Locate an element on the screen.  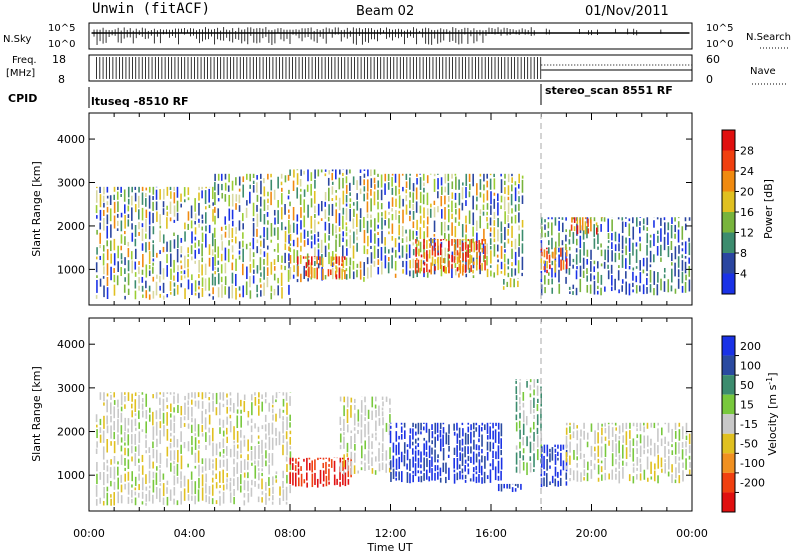
time-axis-labels: 00:00 04:00 08:00 12:00 16:00 20:00 00:00 is located at coordinates (390, 533).